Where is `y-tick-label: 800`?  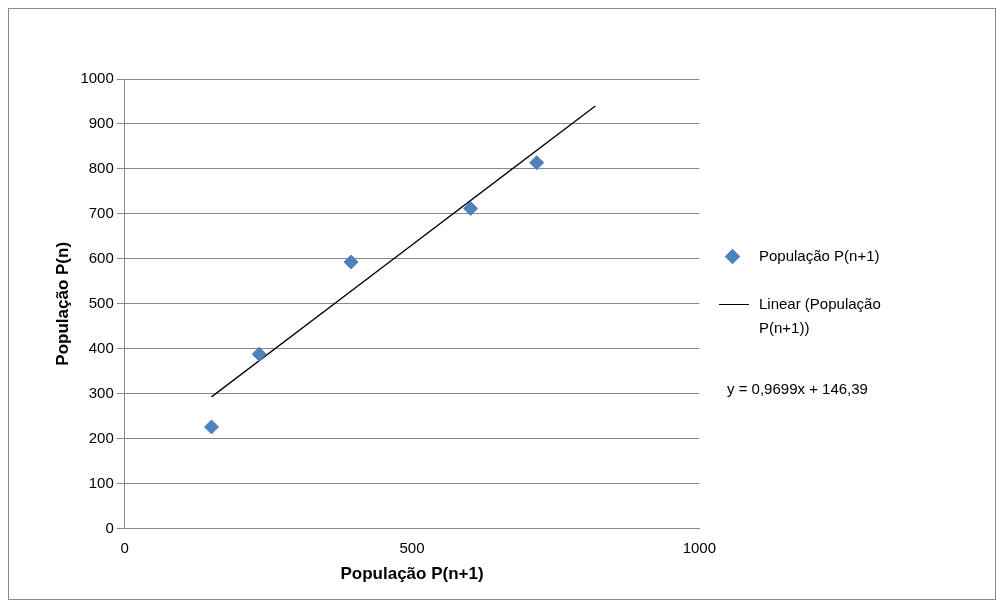
y-tick-label: 800 is located at coordinates (101, 168).